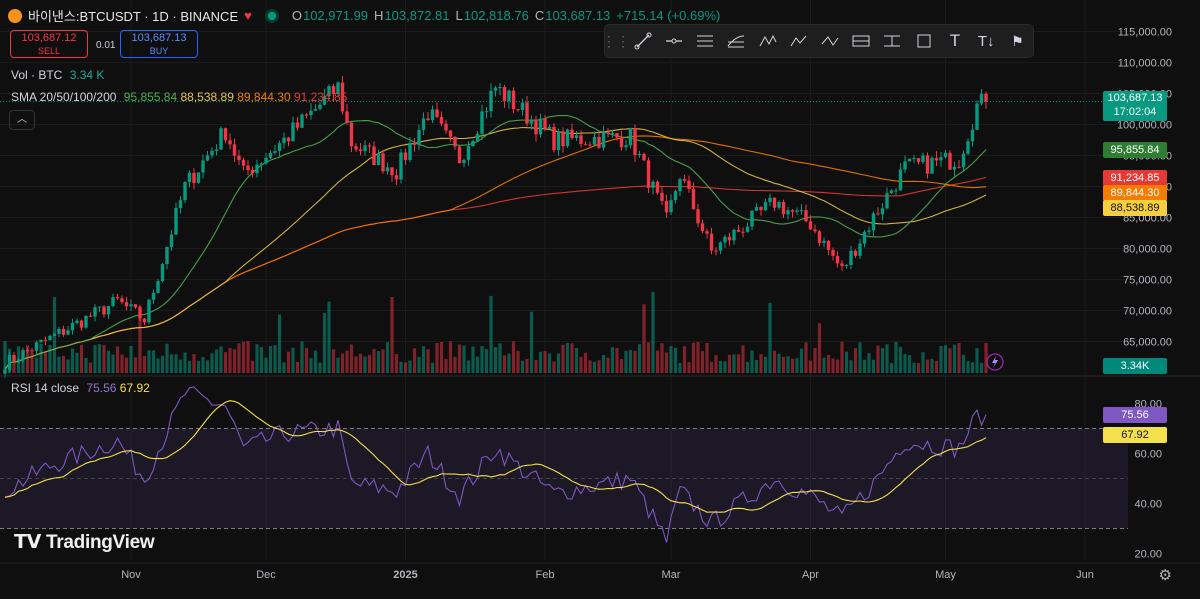  What do you see at coordinates (1017, 40) in the screenshot?
I see `flag-icon: ⚑` at bounding box center [1017, 40].